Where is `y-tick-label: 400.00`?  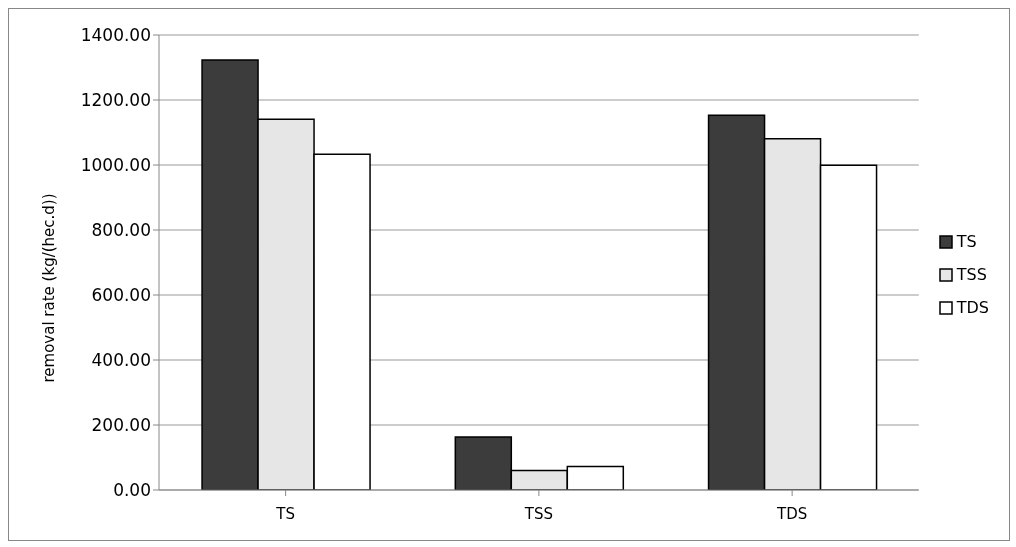 y-tick-label: 400.00 is located at coordinates (121, 360).